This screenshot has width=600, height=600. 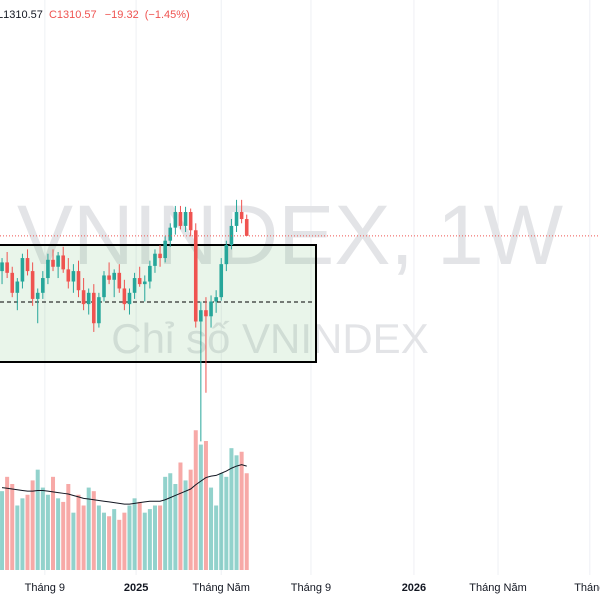 What do you see at coordinates (414, 588) in the screenshot?
I see `x-tick-label: 2026` at bounding box center [414, 588].